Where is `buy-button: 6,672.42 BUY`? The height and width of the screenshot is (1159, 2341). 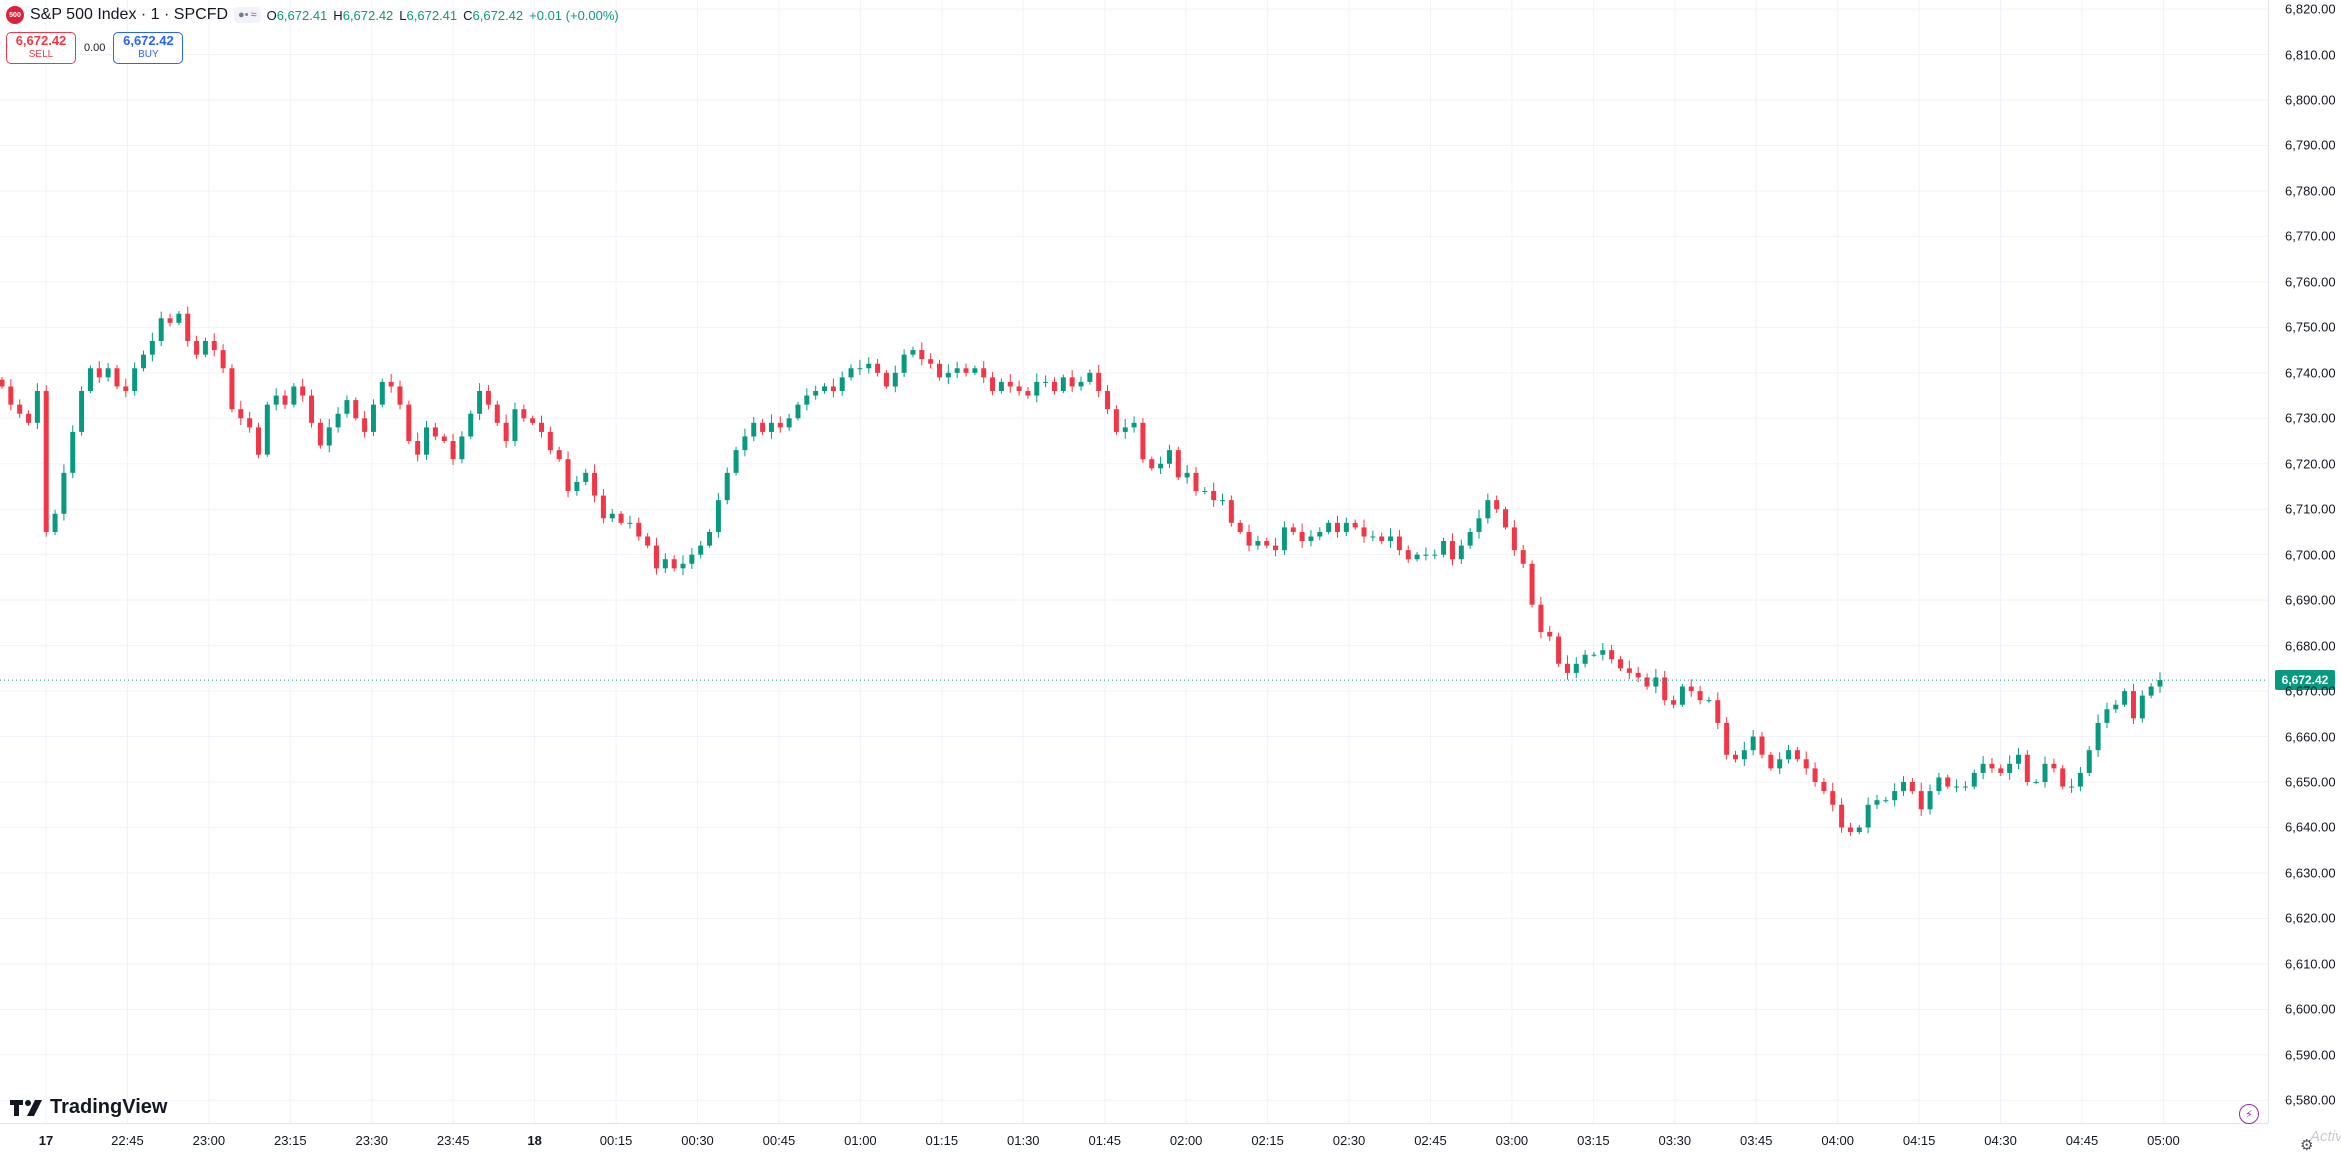 buy-button: 6,672.42 BUY is located at coordinates (148, 48).